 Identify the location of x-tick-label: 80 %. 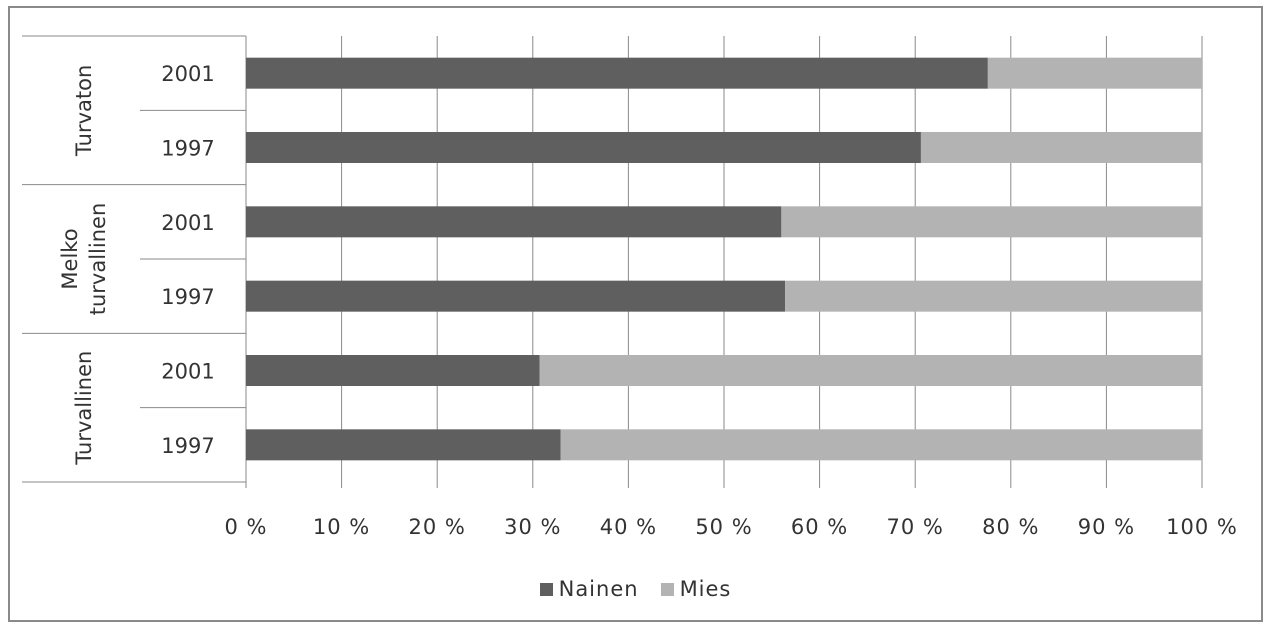
(1010, 527).